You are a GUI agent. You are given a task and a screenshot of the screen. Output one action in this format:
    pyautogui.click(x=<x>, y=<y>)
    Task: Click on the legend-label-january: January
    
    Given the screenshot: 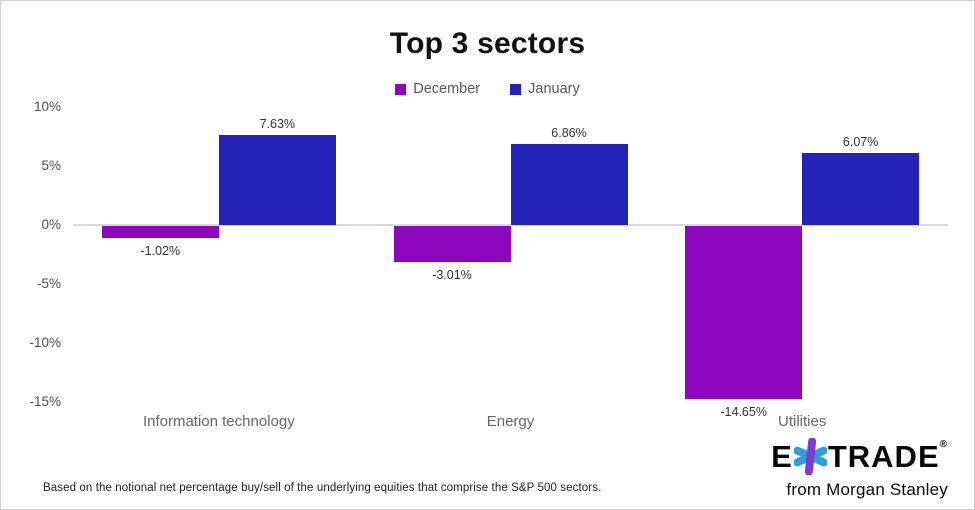 What is the action you would take?
    pyautogui.click(x=554, y=89)
    